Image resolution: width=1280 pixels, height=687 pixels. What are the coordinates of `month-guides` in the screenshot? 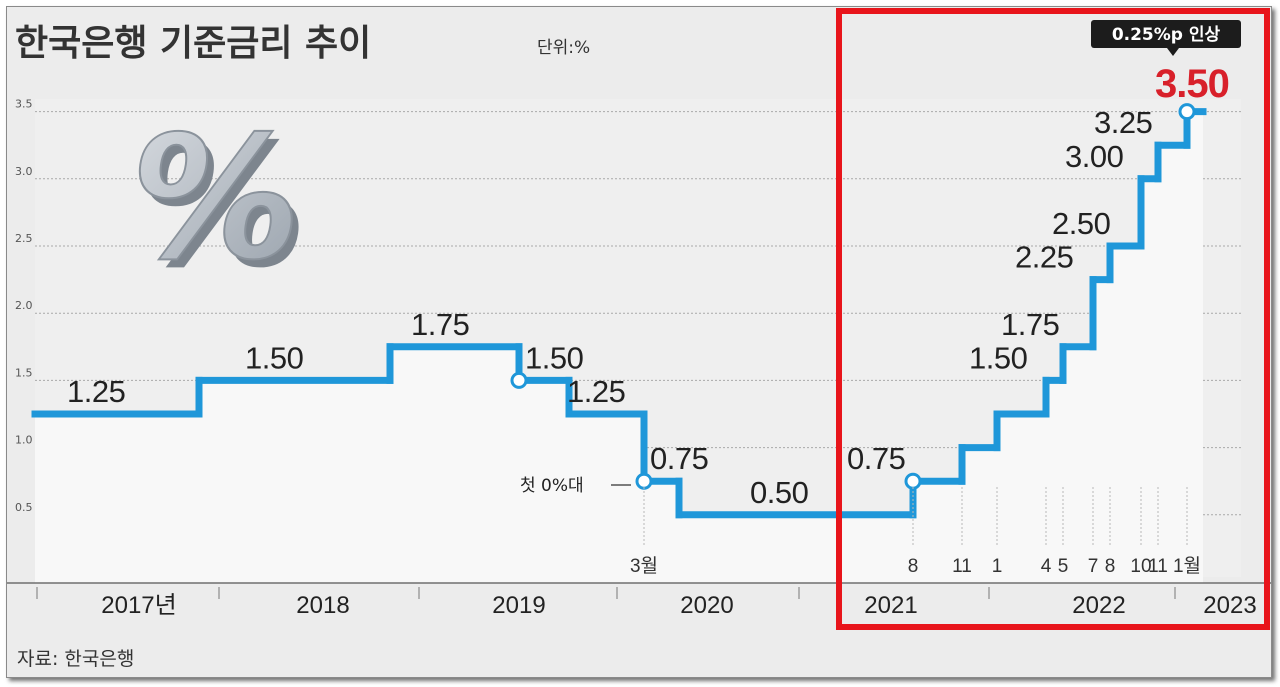 It's located at (915, 517).